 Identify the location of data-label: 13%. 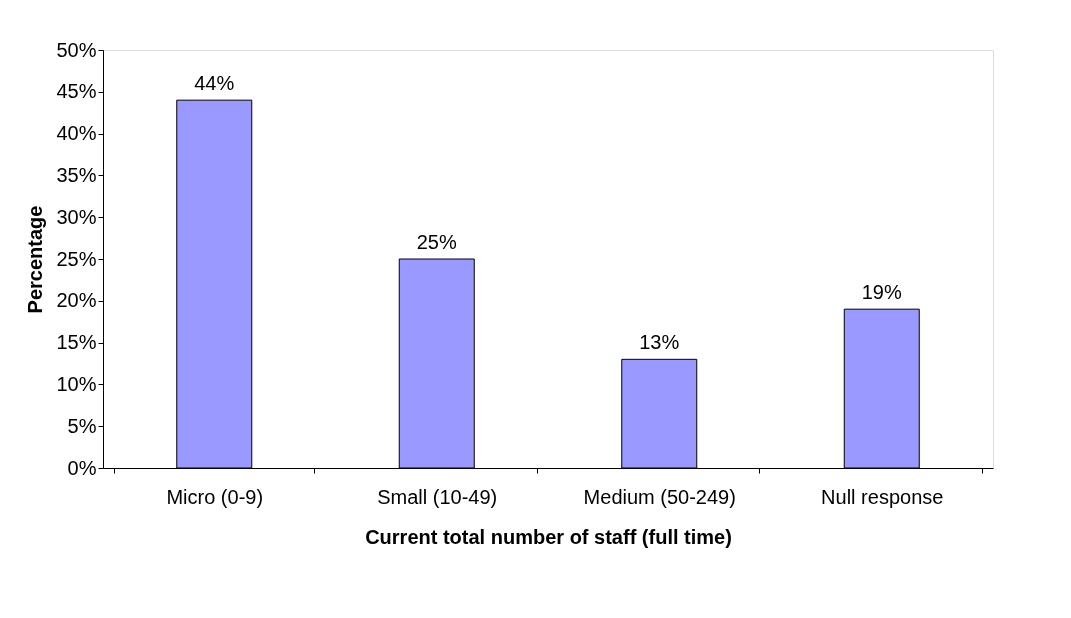
(659, 342).